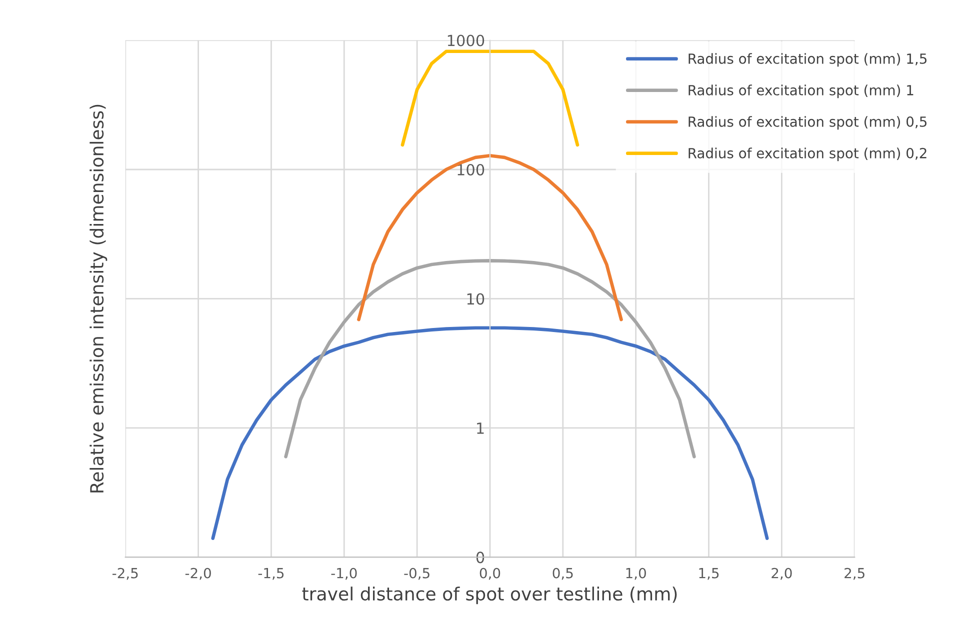 This screenshot has height=639, width=957. I want to click on x-tick-label: 1,5, so click(709, 574).